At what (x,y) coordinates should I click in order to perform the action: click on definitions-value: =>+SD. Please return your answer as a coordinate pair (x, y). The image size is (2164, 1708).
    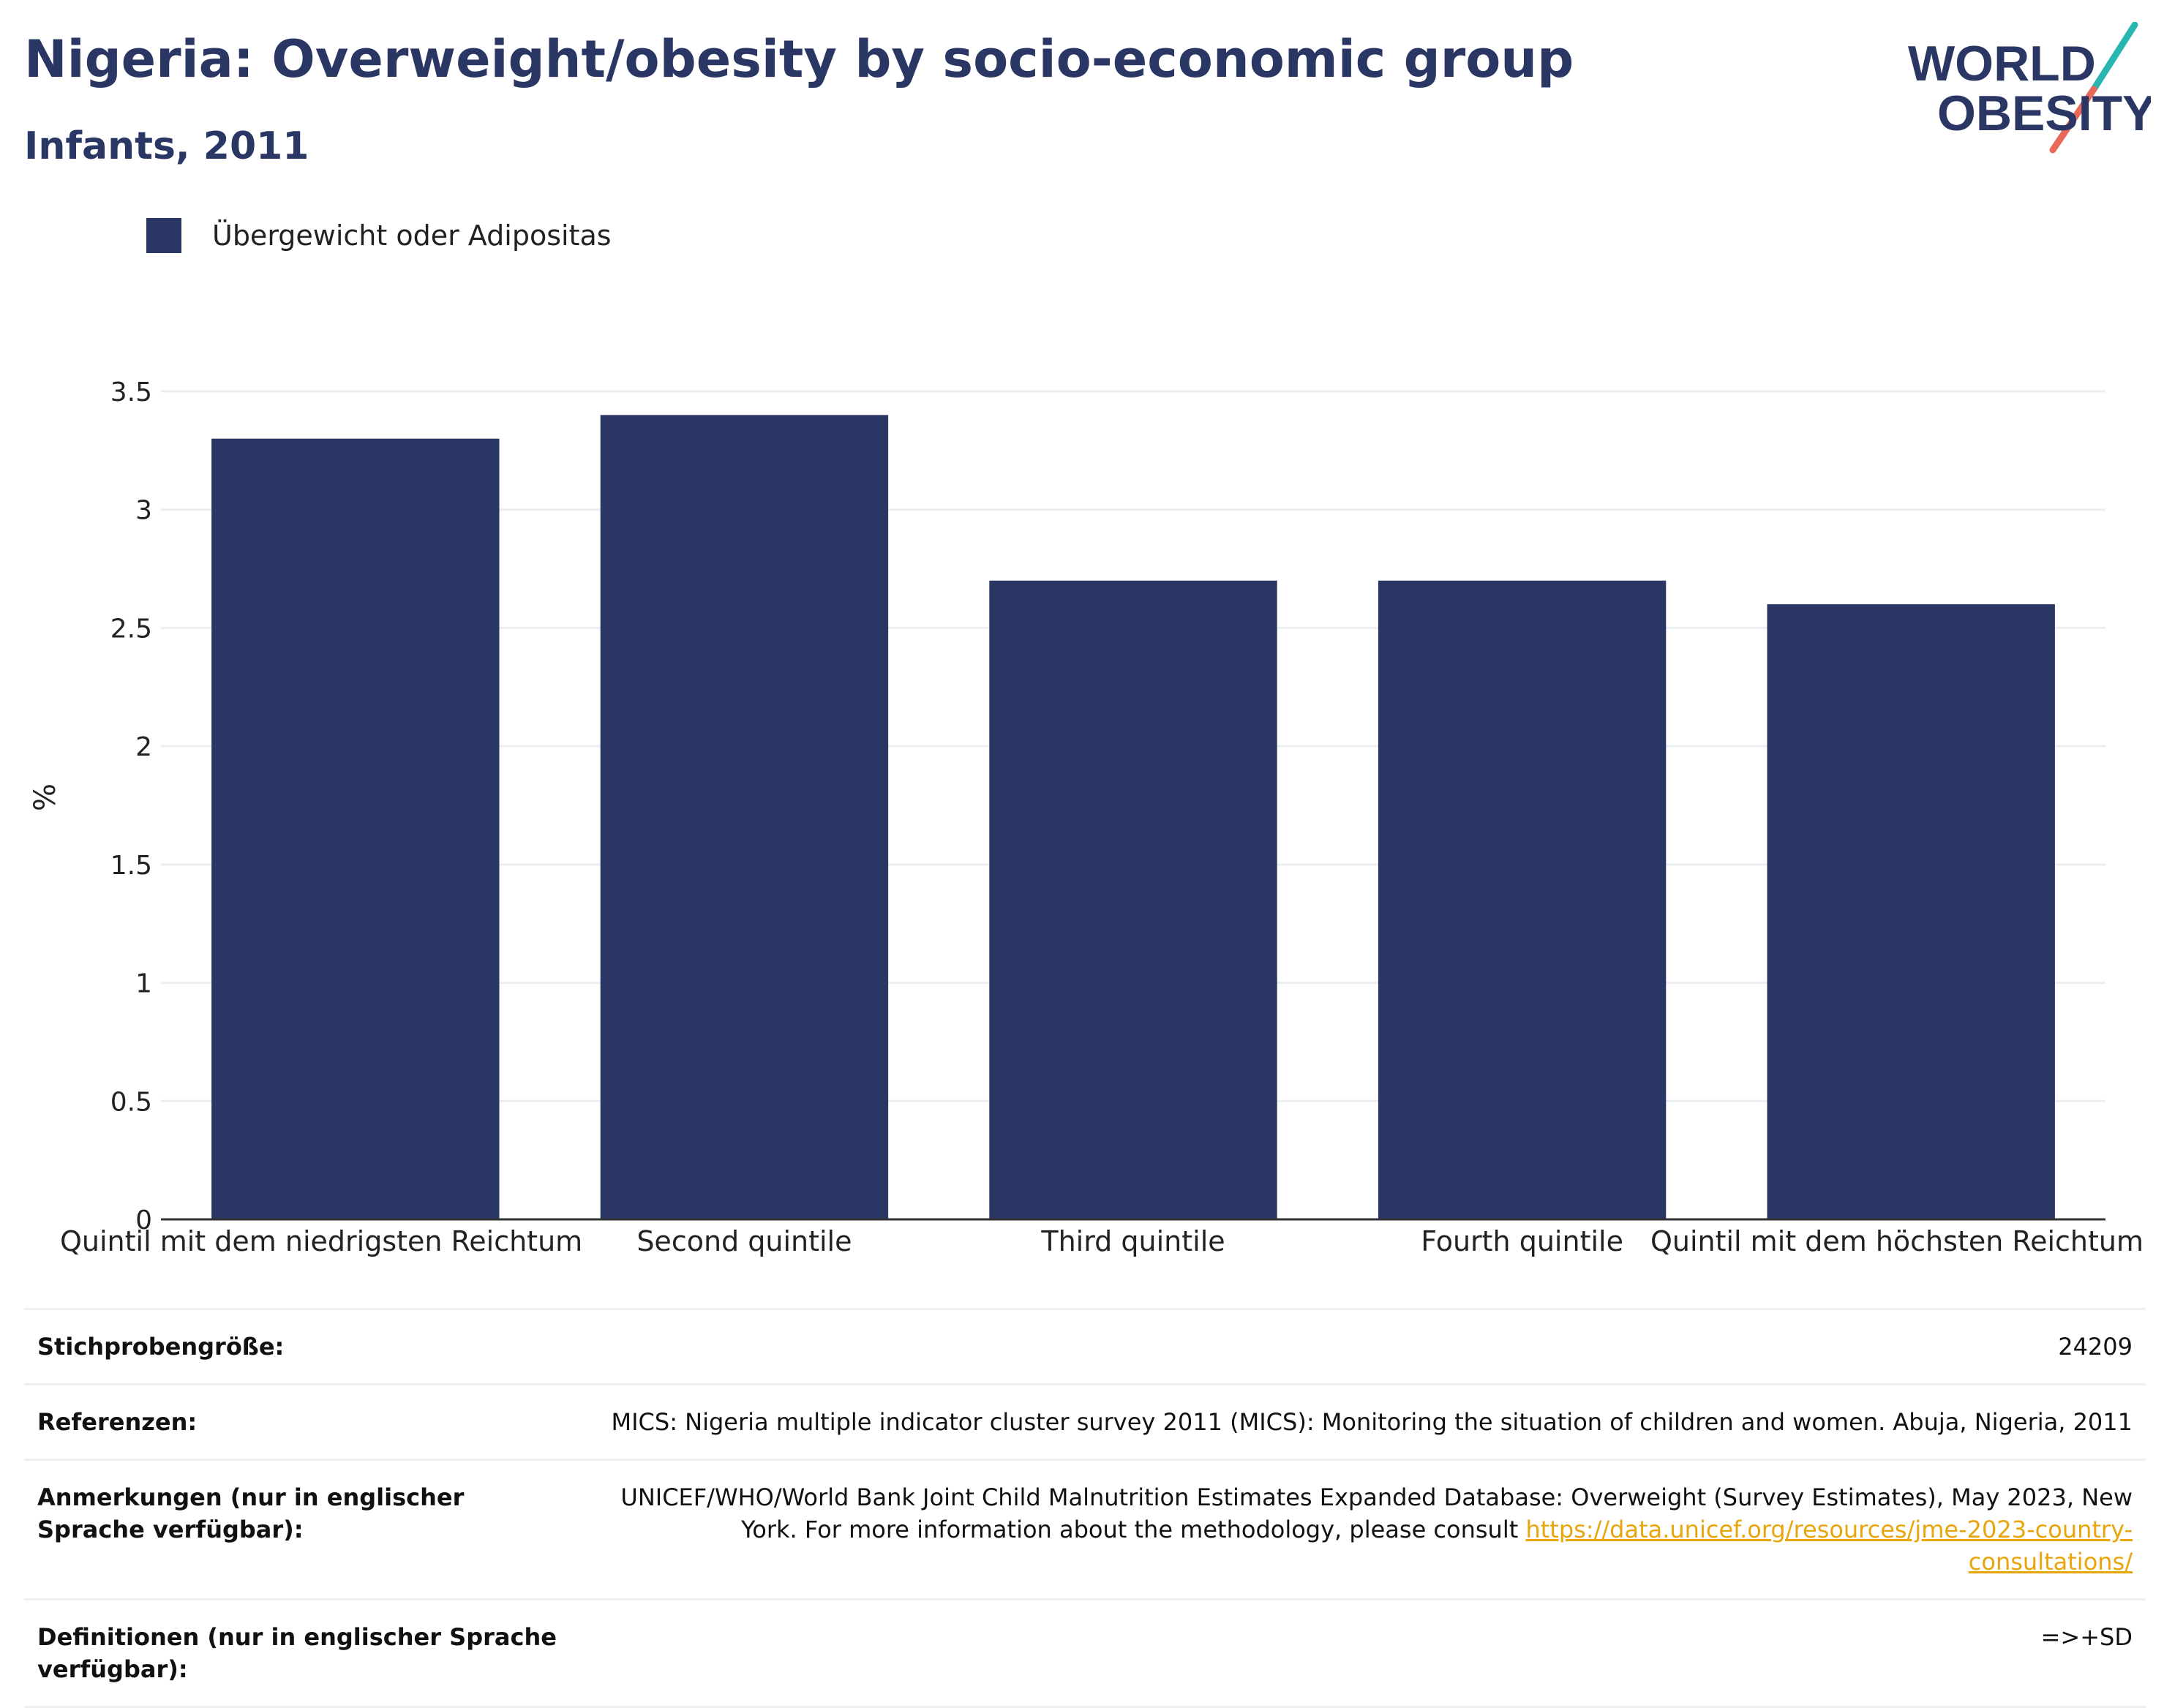
    Looking at the image, I should click on (1361, 1653).